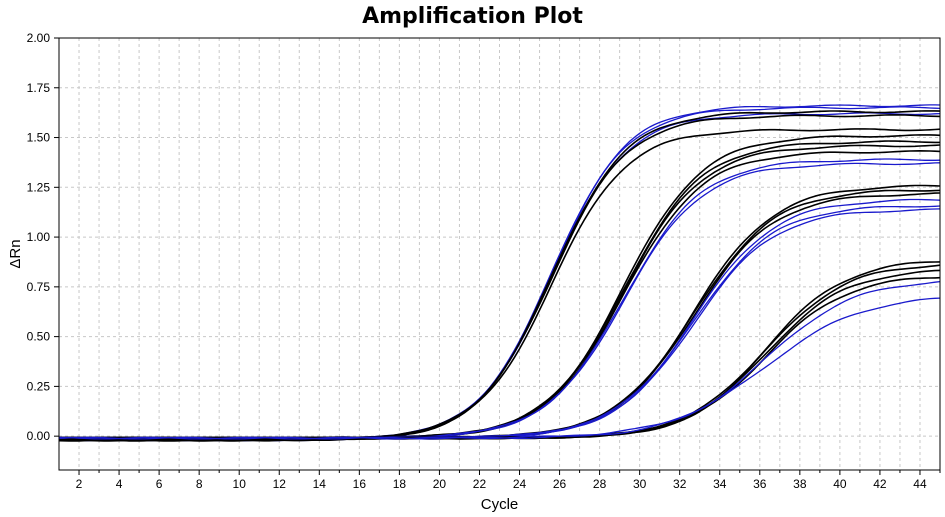 The width and height of the screenshot is (945, 517). Describe the element at coordinates (79, 484) in the screenshot. I see `x-tick-label: 2` at that location.